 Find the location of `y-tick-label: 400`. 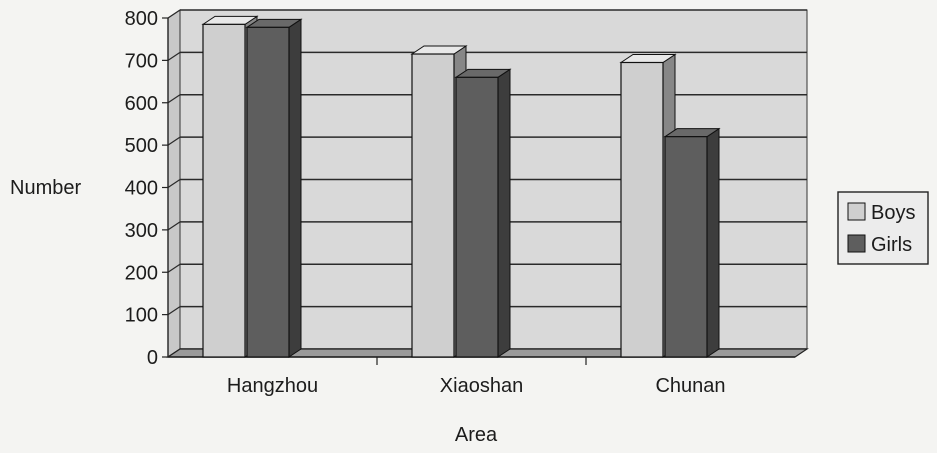

y-tick-label: 400 is located at coordinates (141, 189).